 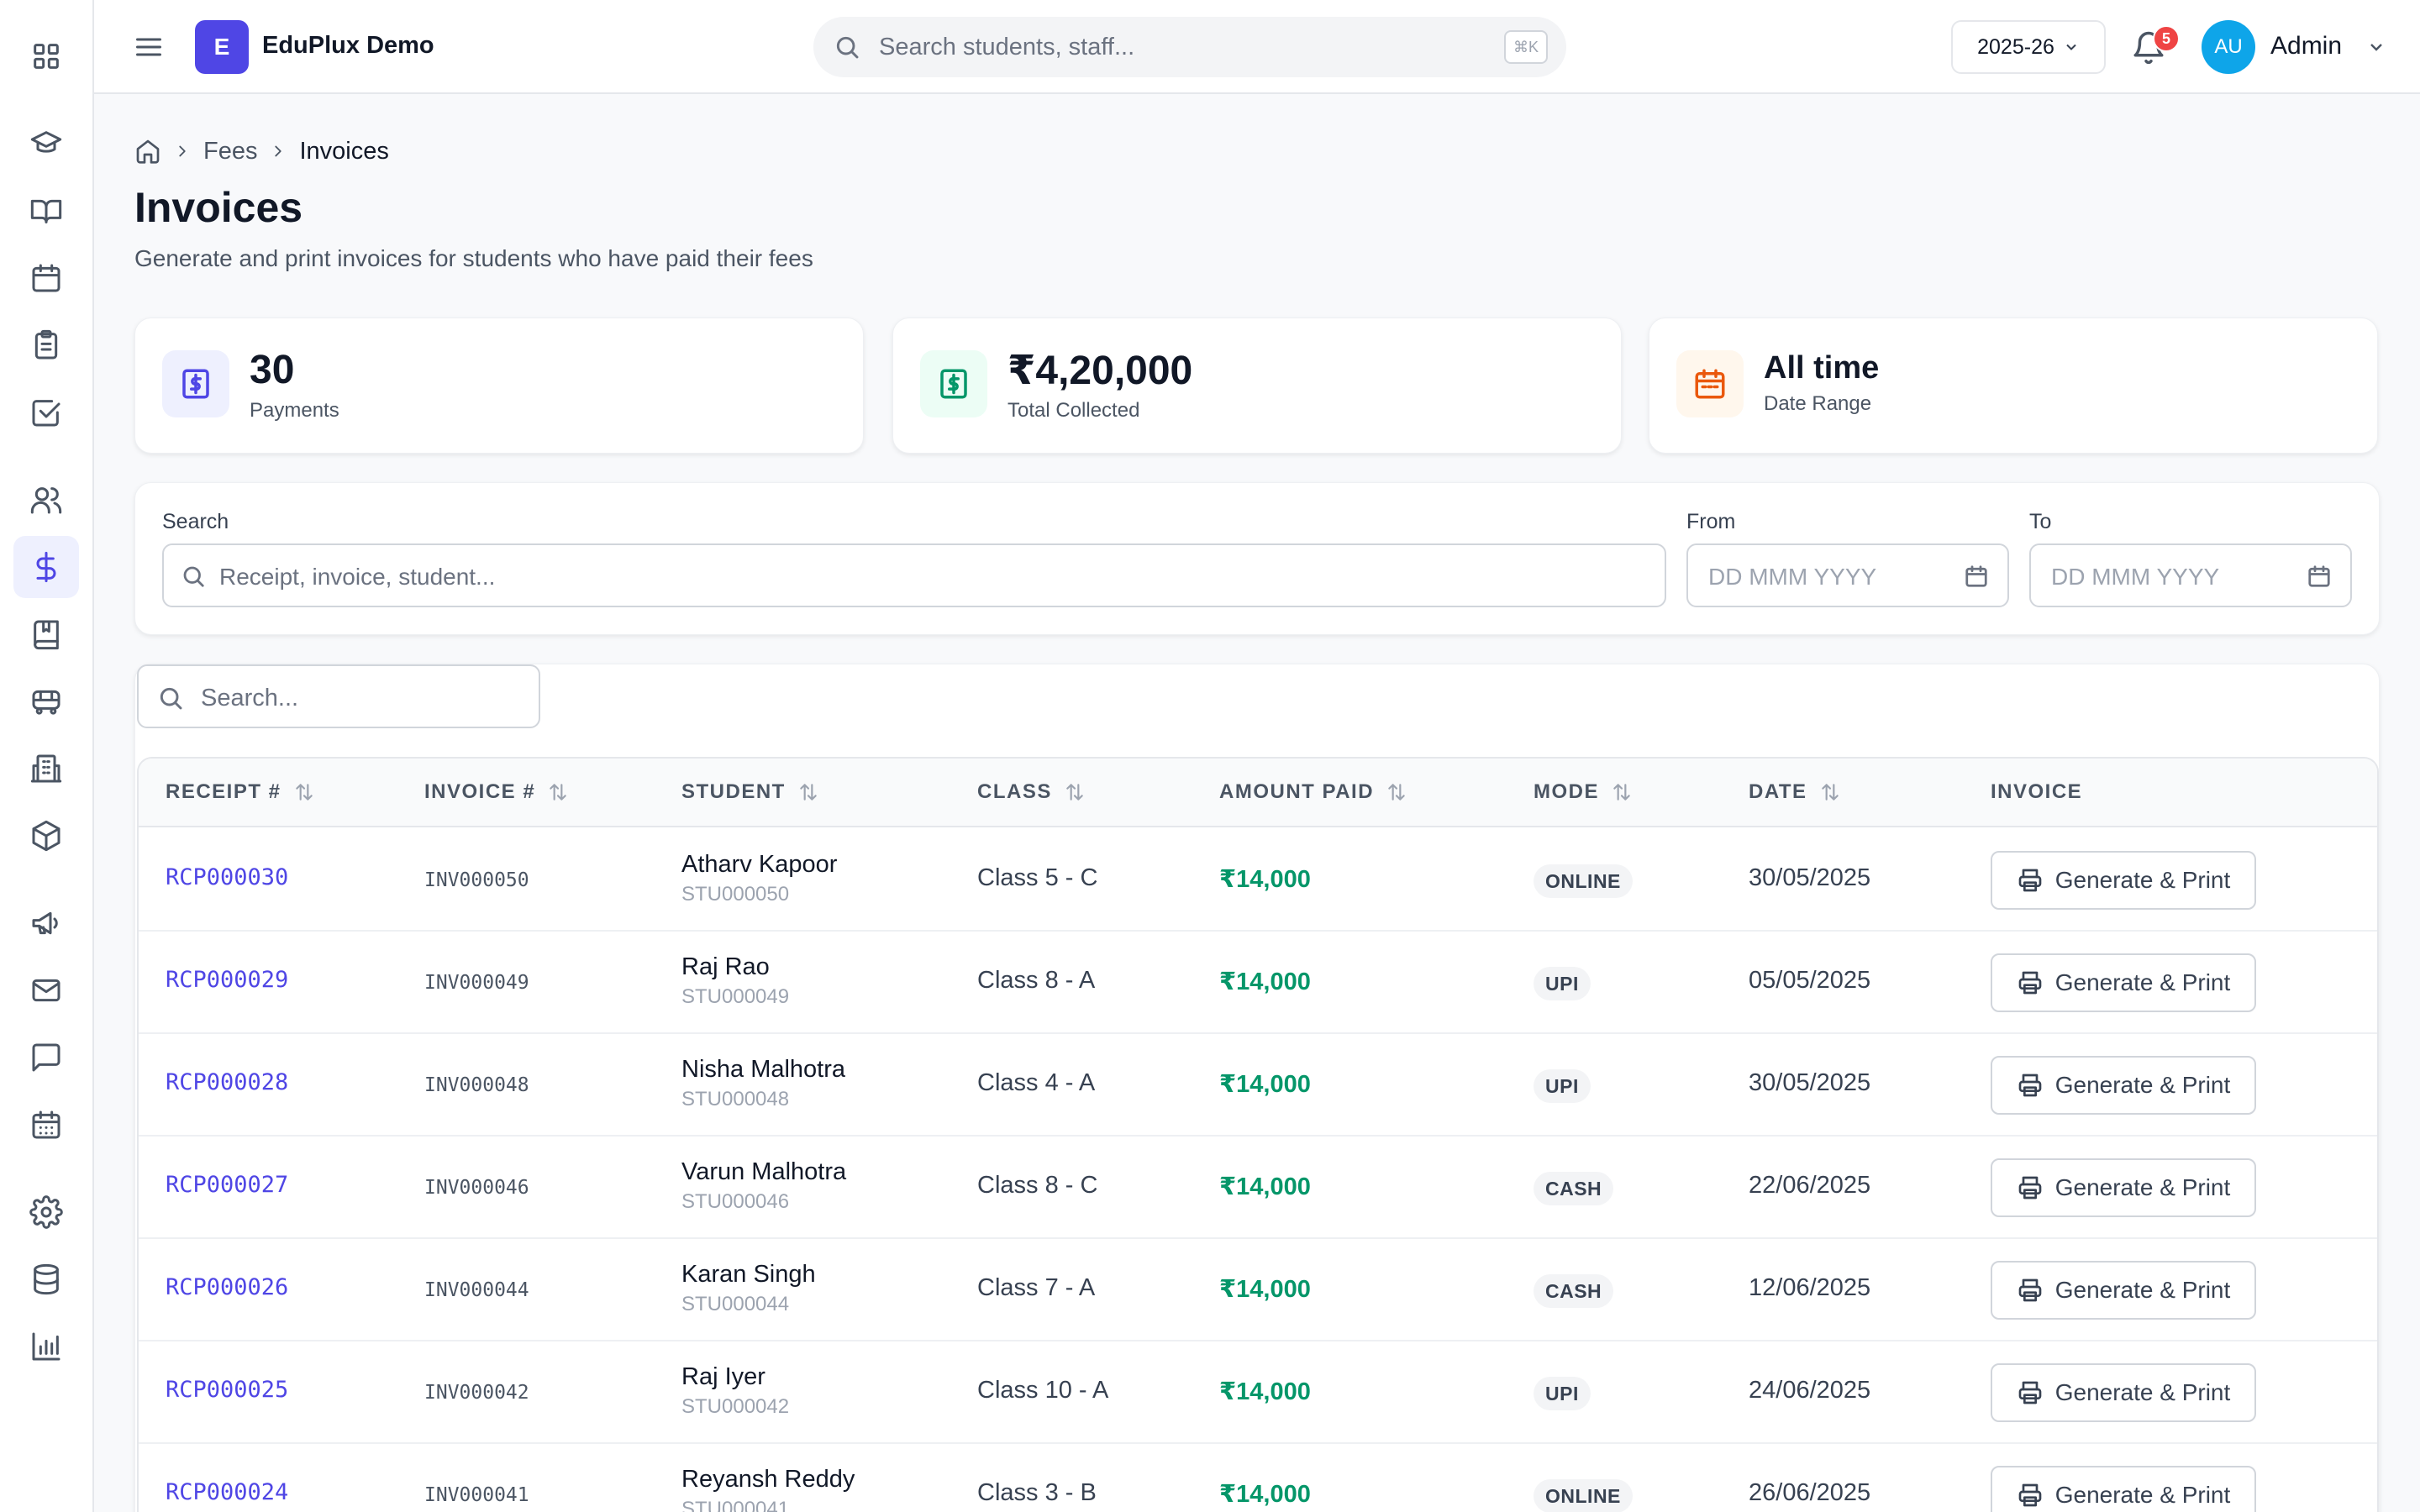 I want to click on graduation-cap-icon, so click(x=46, y=144).